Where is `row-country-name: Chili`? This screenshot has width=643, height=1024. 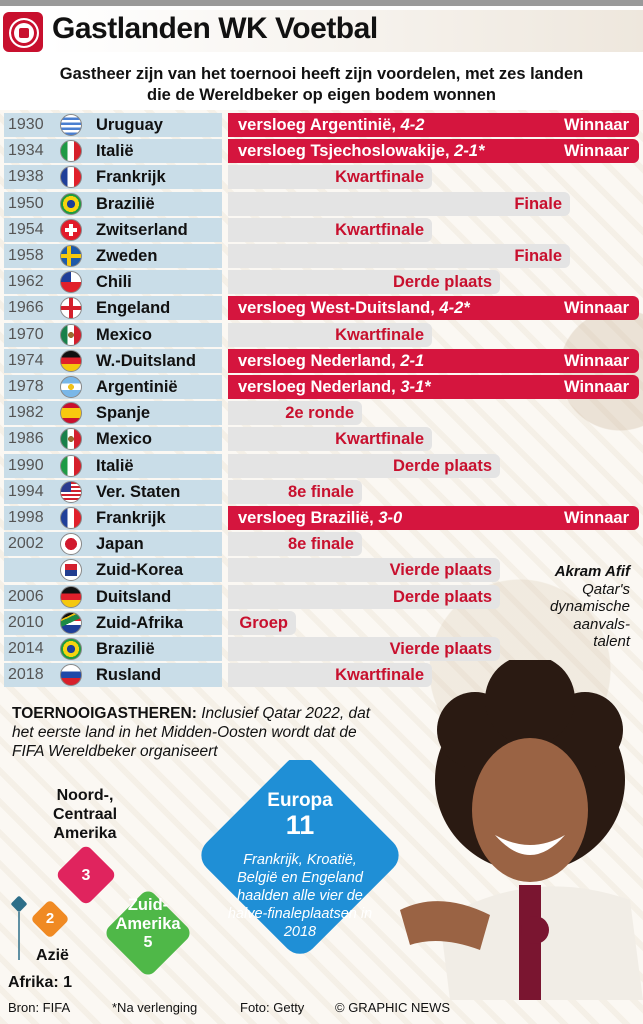 row-country-name: Chili is located at coordinates (114, 282).